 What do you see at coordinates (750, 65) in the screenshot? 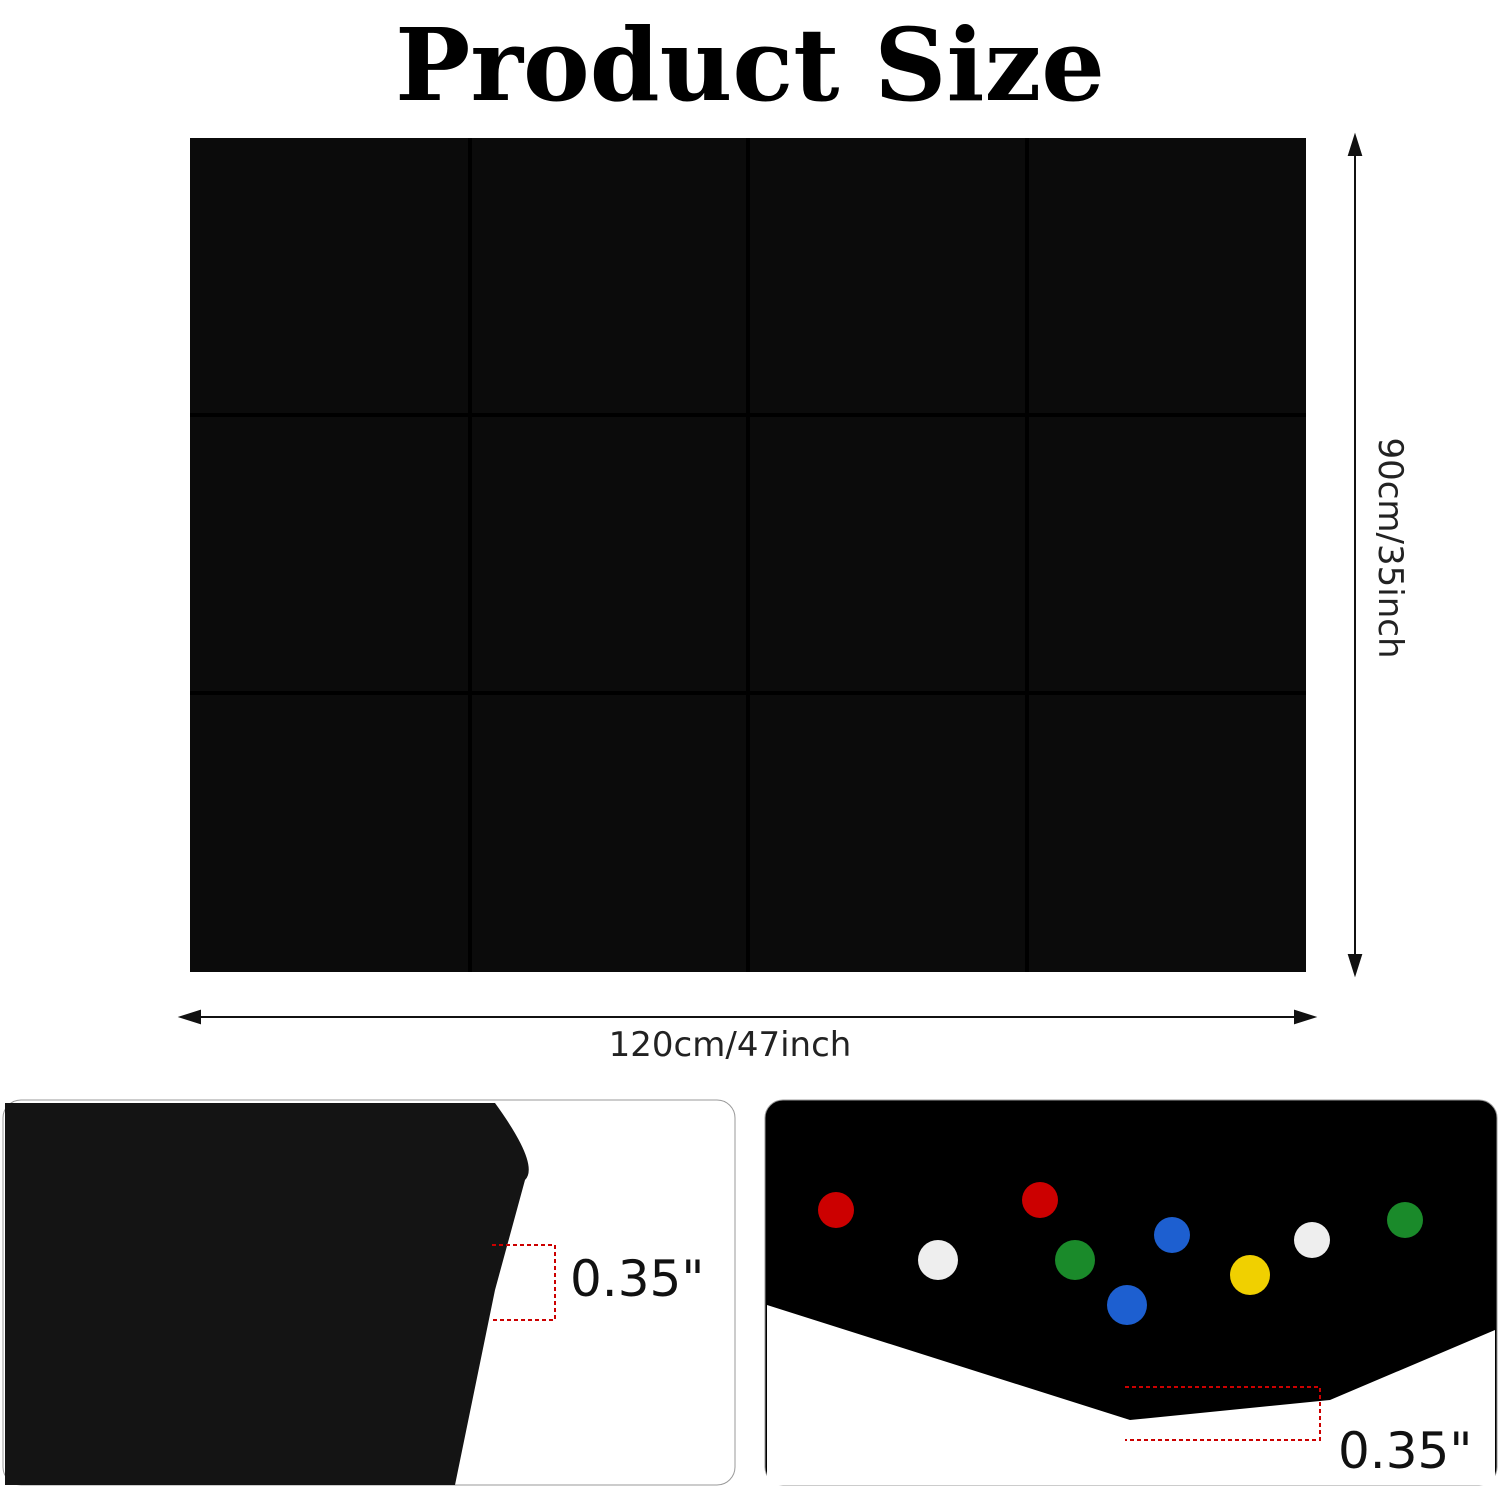
I see `title: Product Size` at bounding box center [750, 65].